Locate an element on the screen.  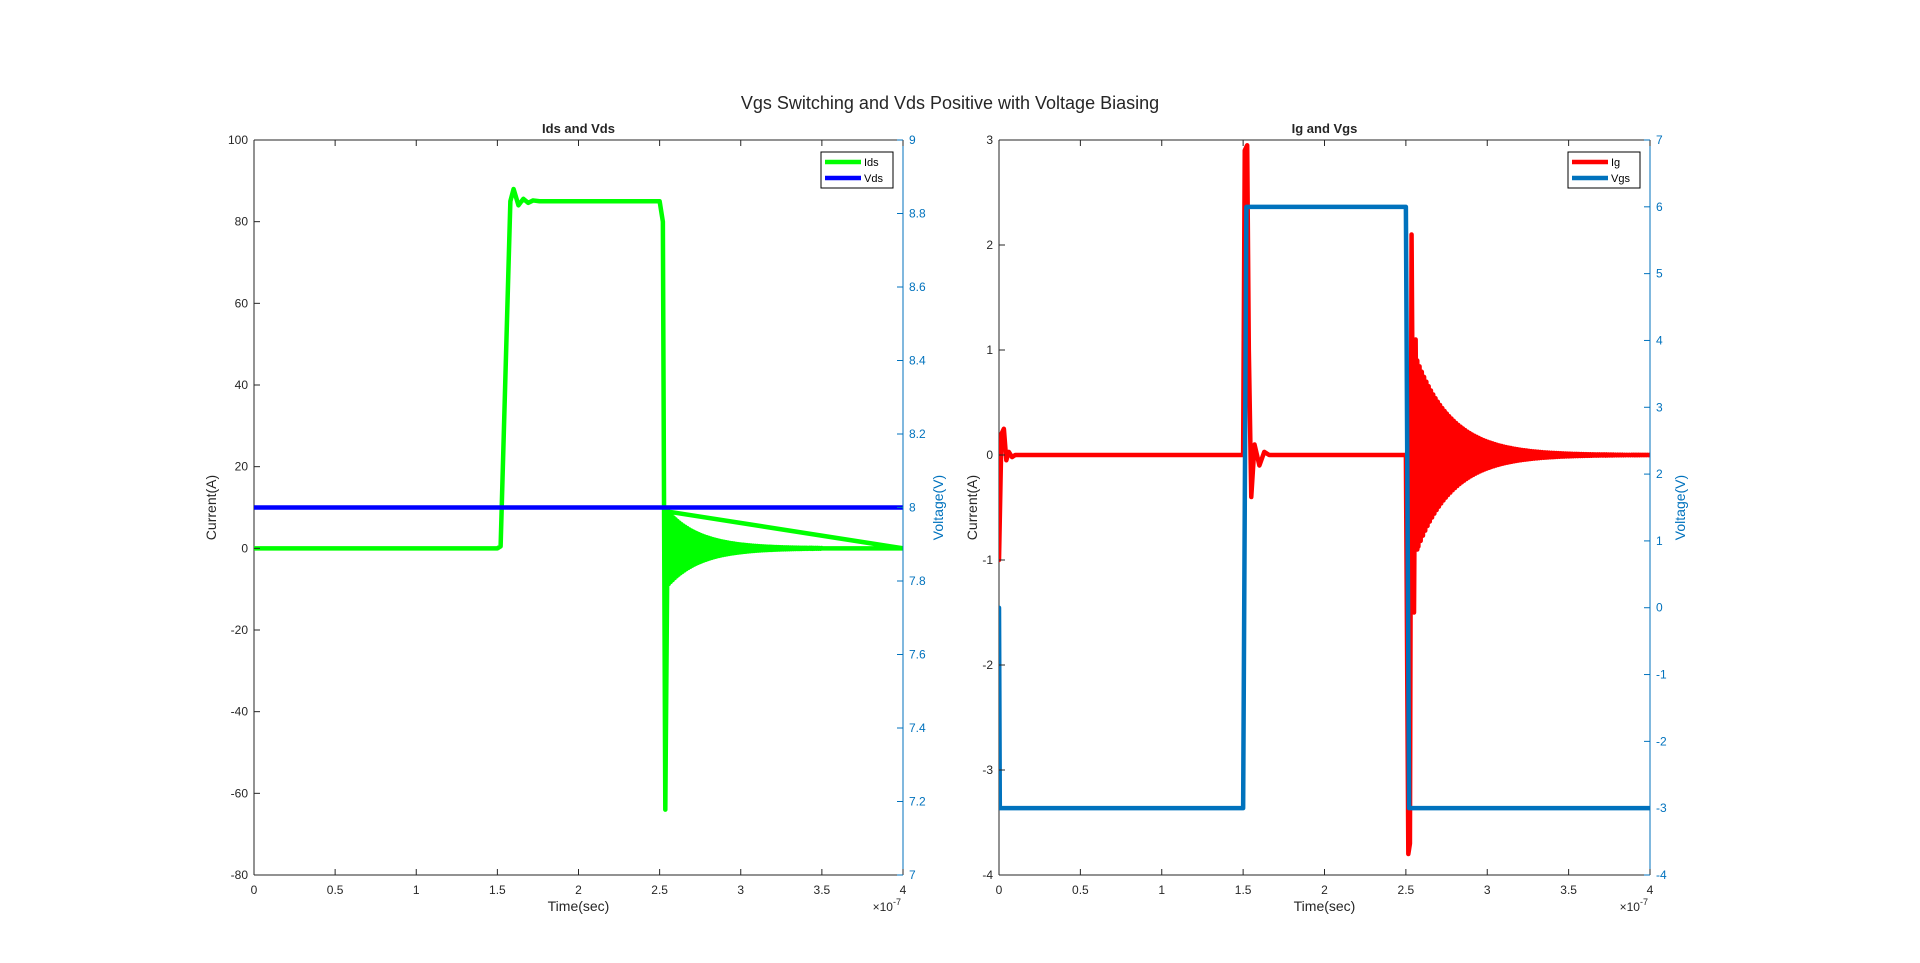
y-tick-label-right: 7.4 is located at coordinates (917, 728).